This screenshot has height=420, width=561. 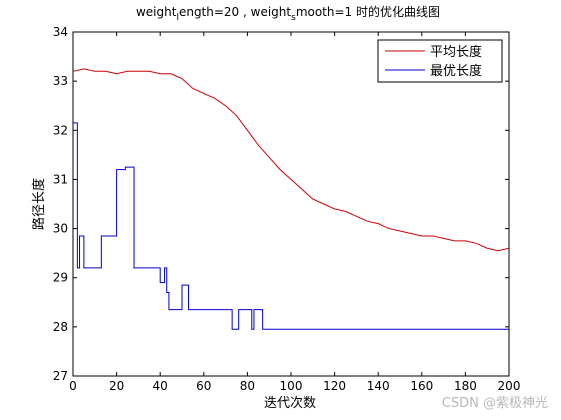 What do you see at coordinates (378, 386) in the screenshot?
I see `x-tick-label: 140` at bounding box center [378, 386].